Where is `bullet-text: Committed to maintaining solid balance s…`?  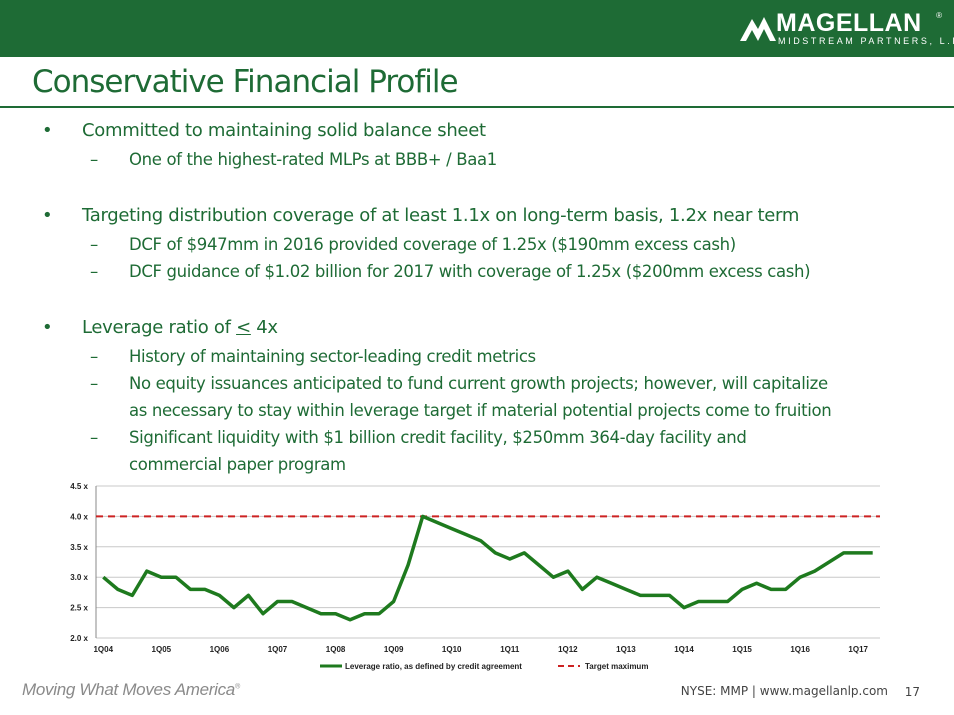
bullet-text: Committed to maintaining solid balance s… is located at coordinates (284, 130).